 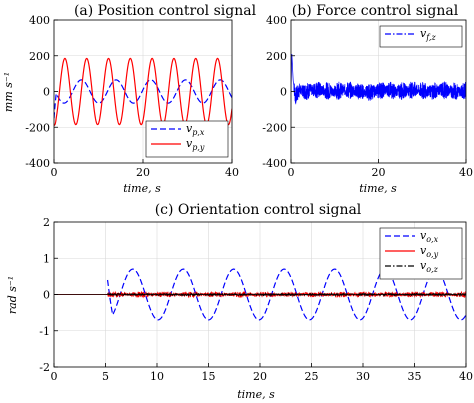 What do you see at coordinates (157, 376) in the screenshot?
I see `x-tick-label: 10` at bounding box center [157, 376].